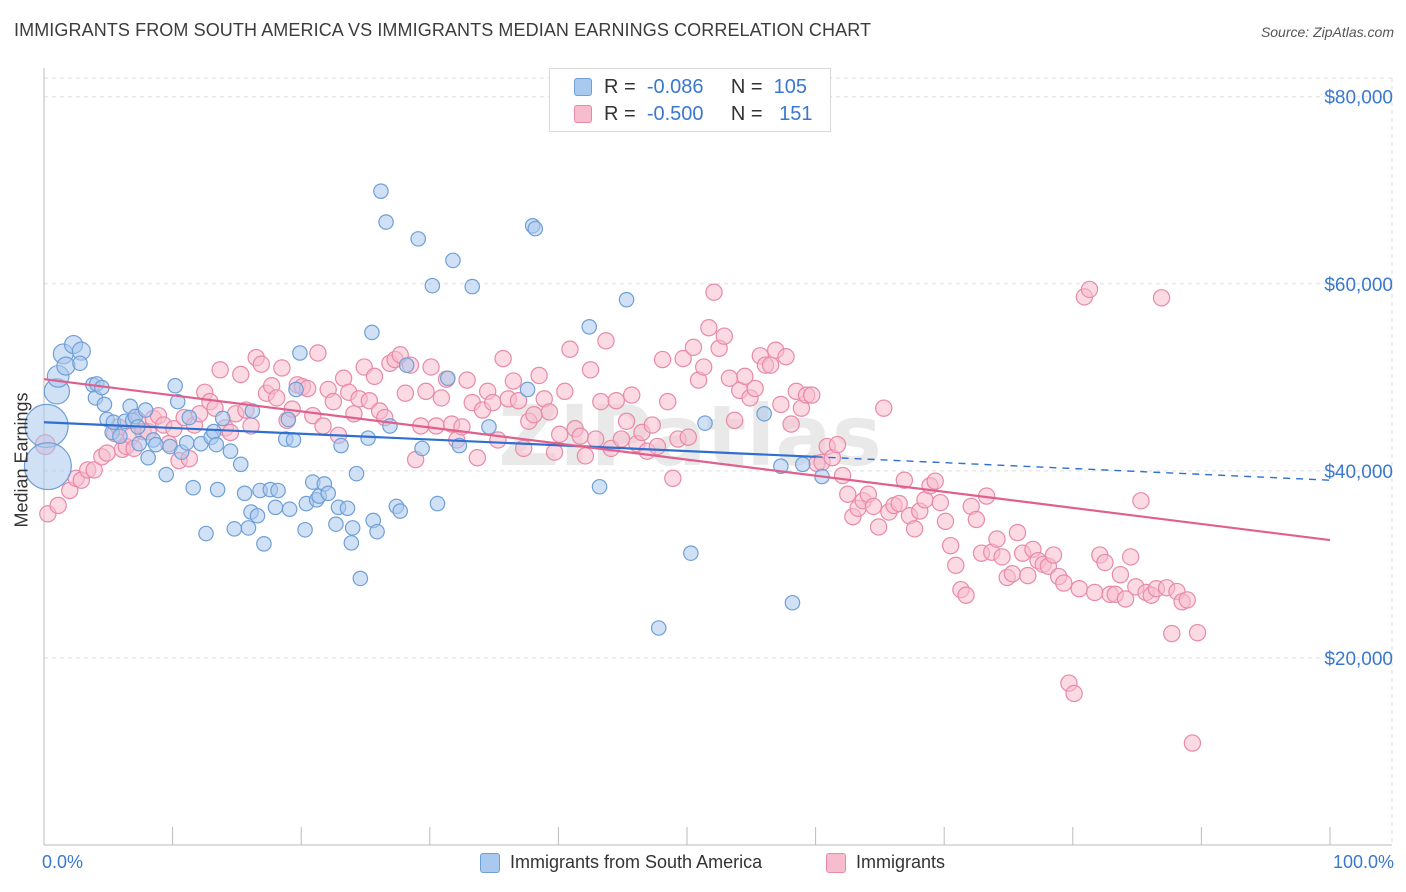 This screenshot has width=1406, height=892. What do you see at coordinates (675, 113) in the screenshot?
I see `legend-r-value: -0.500` at bounding box center [675, 113].